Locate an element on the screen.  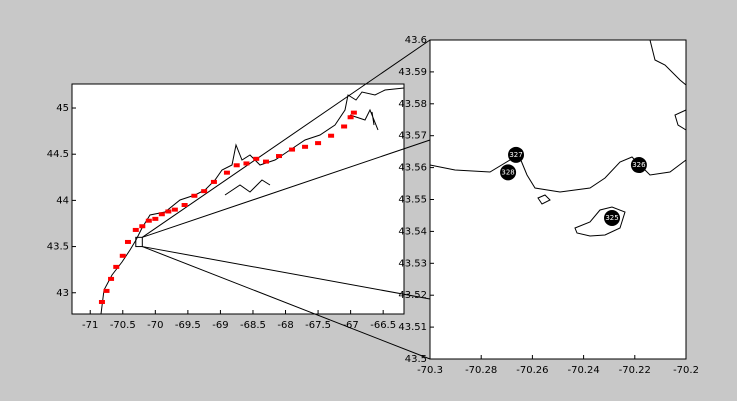
x-tick-label: -70.5 is located at coordinates (123, 325).